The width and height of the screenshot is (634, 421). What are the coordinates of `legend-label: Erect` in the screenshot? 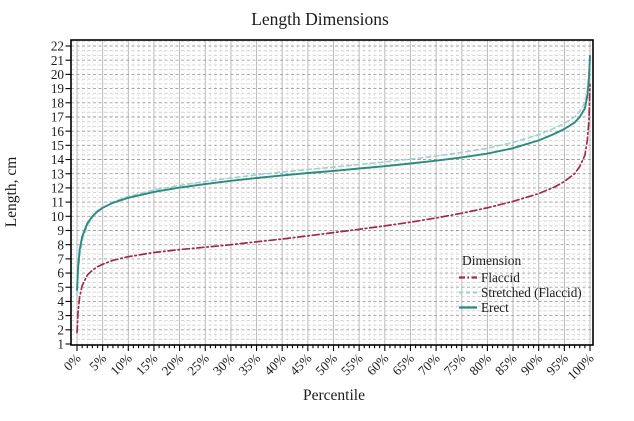 It's located at (495, 307).